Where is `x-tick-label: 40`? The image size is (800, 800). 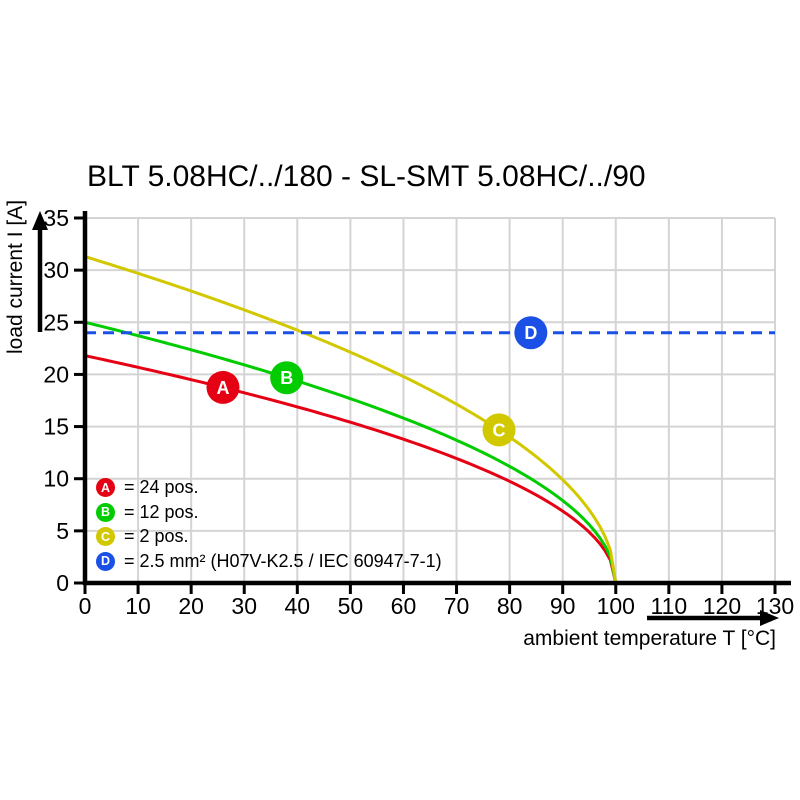
x-tick-label: 40 is located at coordinates (298, 606).